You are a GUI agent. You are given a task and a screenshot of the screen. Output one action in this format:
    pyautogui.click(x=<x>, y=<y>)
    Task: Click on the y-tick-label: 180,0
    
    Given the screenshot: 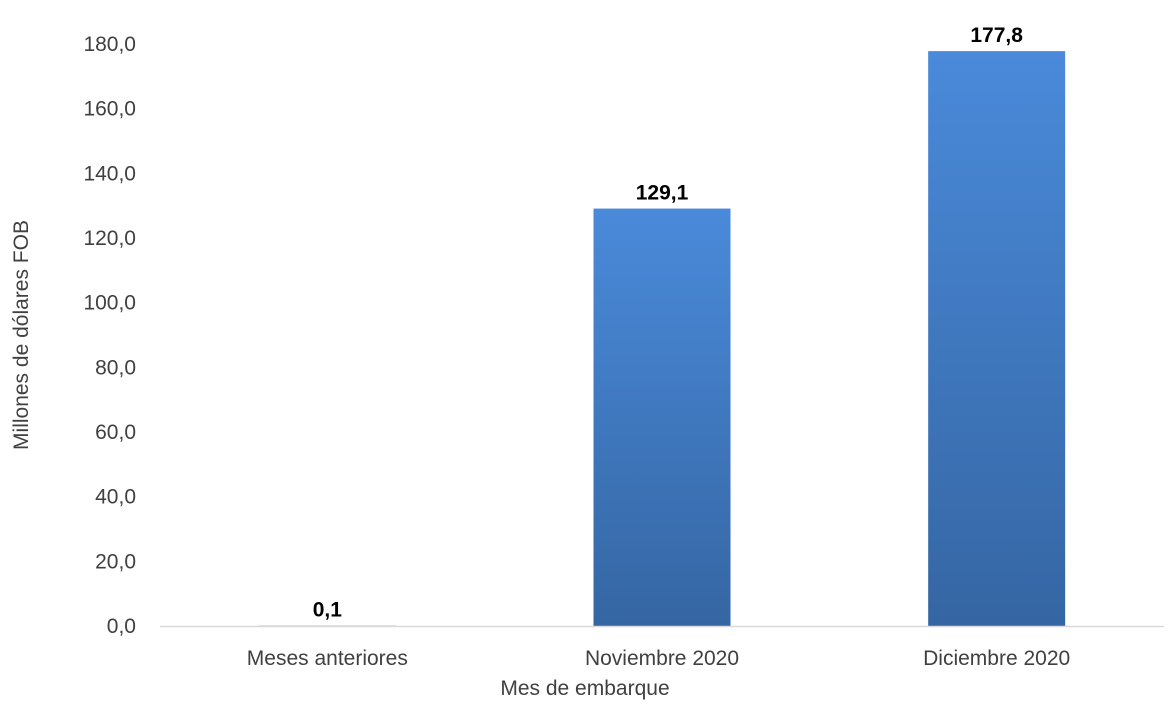 What is the action you would take?
    pyautogui.click(x=109, y=44)
    